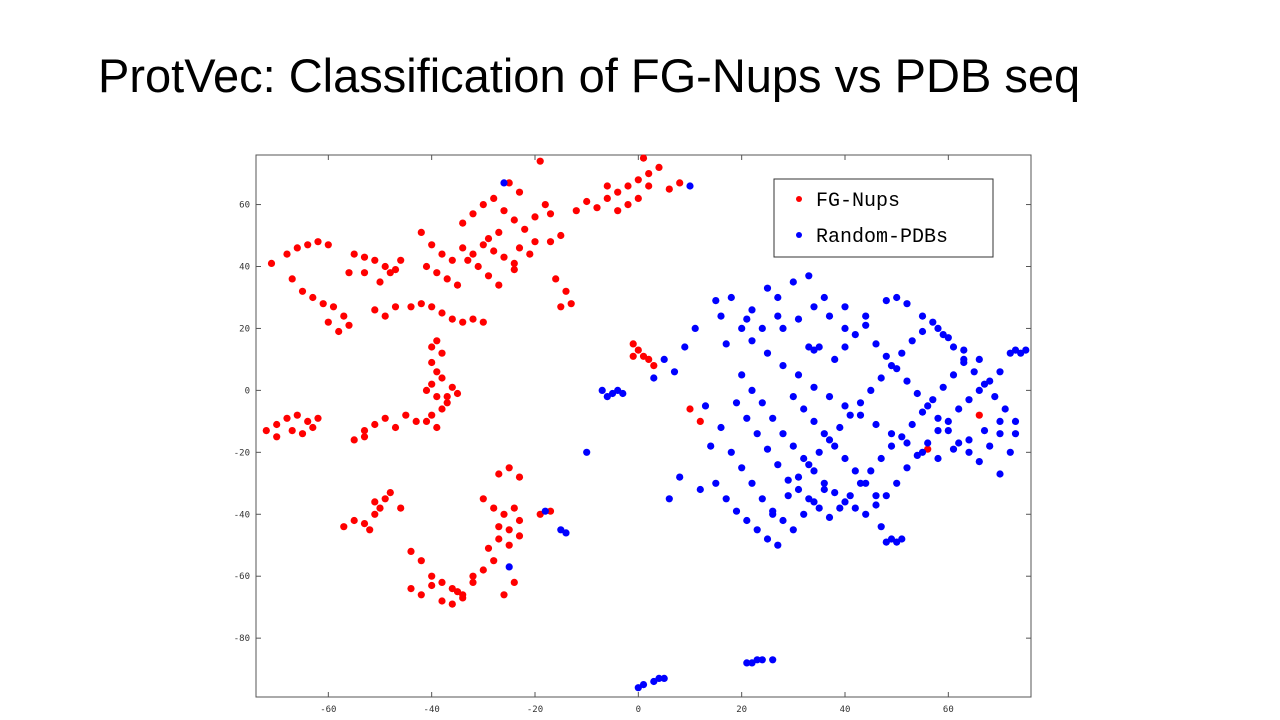 This screenshot has width=1280, height=720. Describe the element at coordinates (799, 199) in the screenshot. I see `legend-marker-fg-nups` at that location.